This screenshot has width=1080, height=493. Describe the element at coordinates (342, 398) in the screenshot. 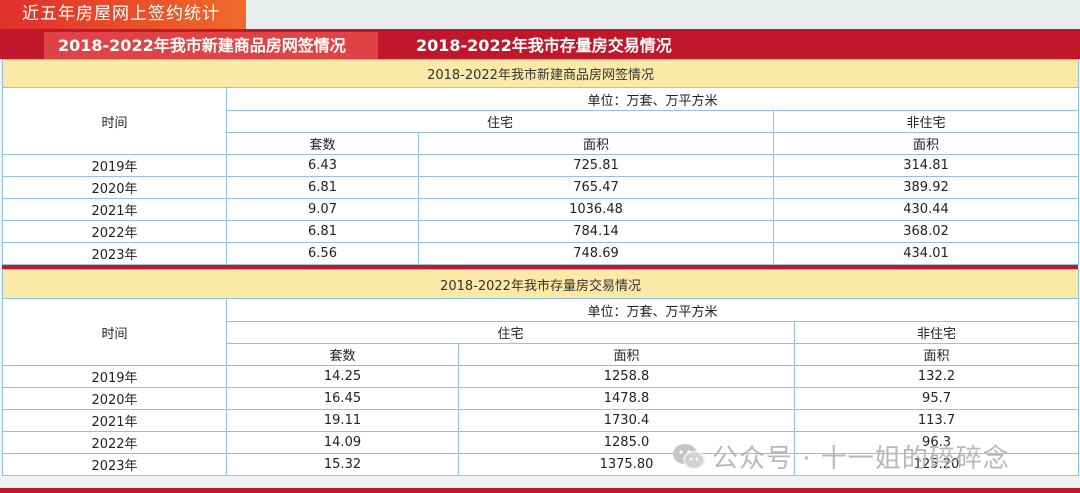

I see `units-cell: 16.45` at that location.